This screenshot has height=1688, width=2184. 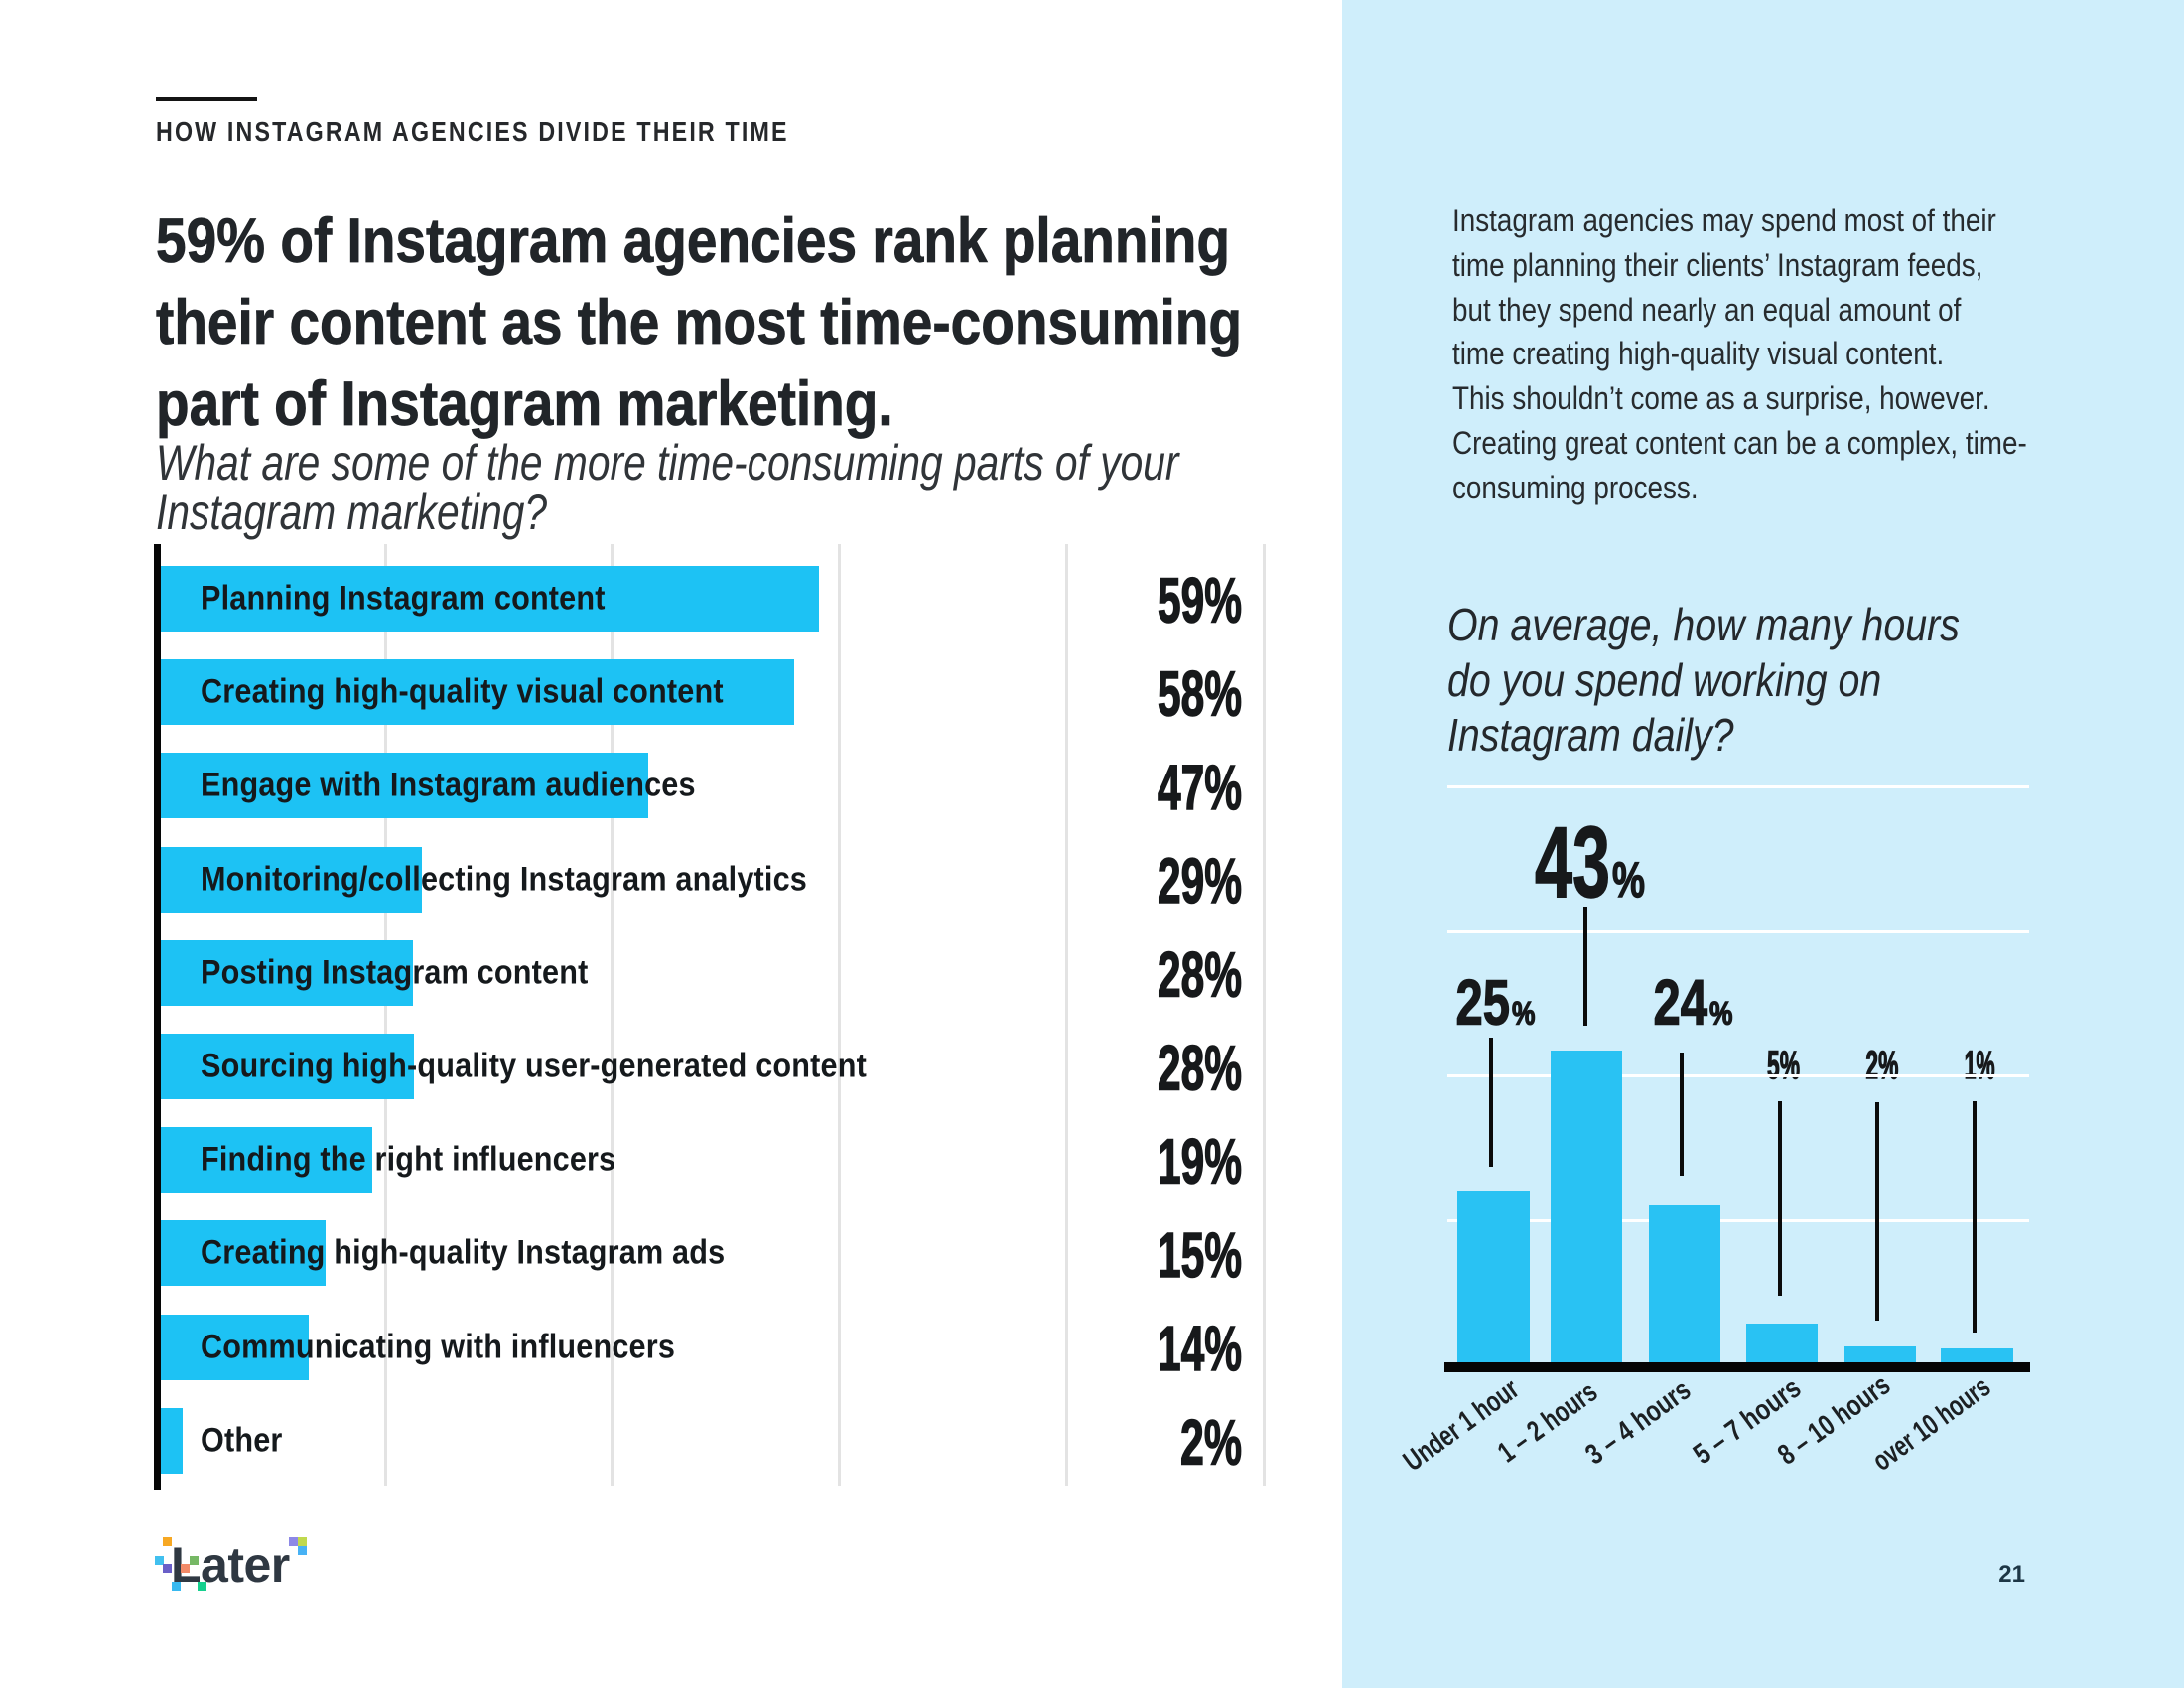 What do you see at coordinates (1783, 1065) in the screenshot?
I see `svg-text: 5%` at bounding box center [1783, 1065].